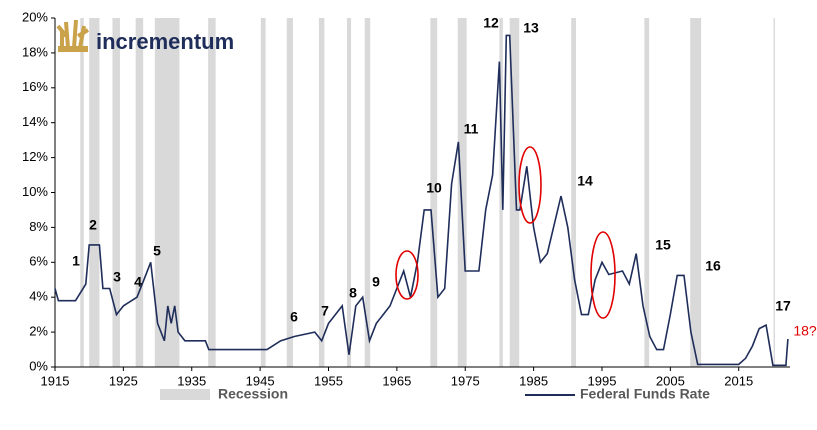 Image resolution: width=817 pixels, height=430 pixels. Describe the element at coordinates (185, 394) in the screenshot. I see `legend-swatch` at that location.